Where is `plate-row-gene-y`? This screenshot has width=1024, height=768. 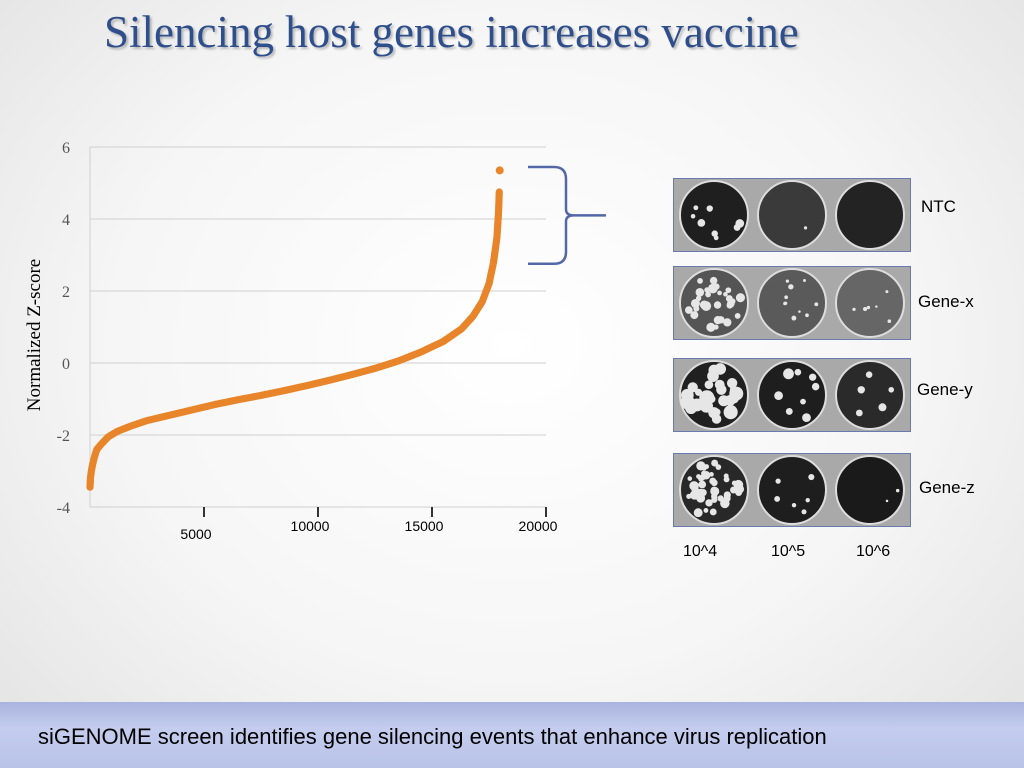 plate-row-gene-y is located at coordinates (792, 395).